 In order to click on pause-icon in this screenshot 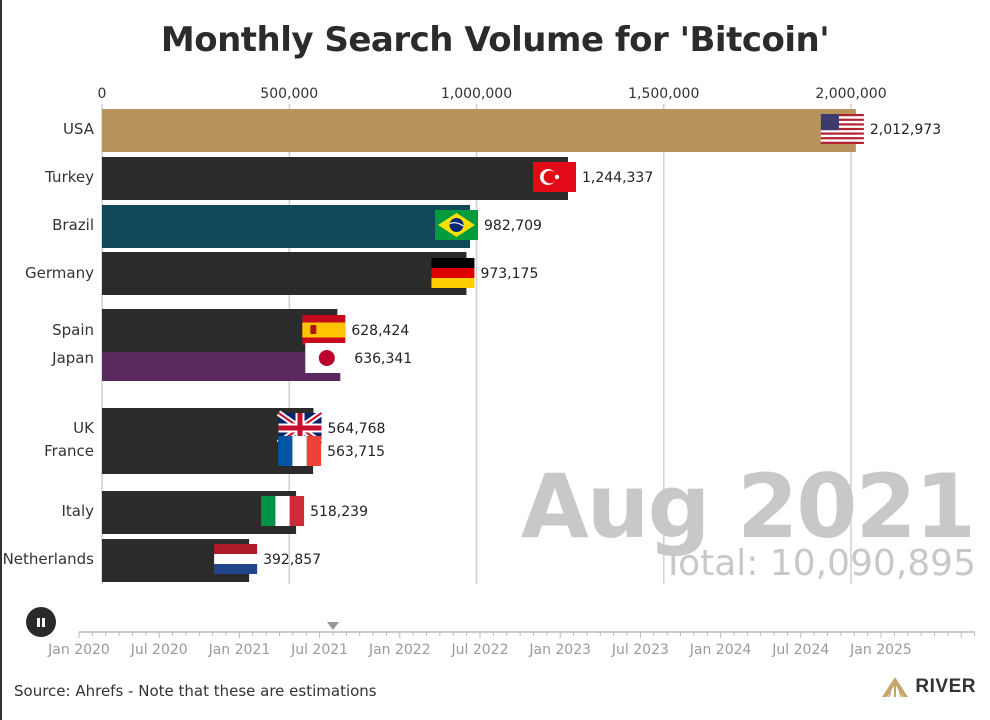, I will do `click(38, 622)`.